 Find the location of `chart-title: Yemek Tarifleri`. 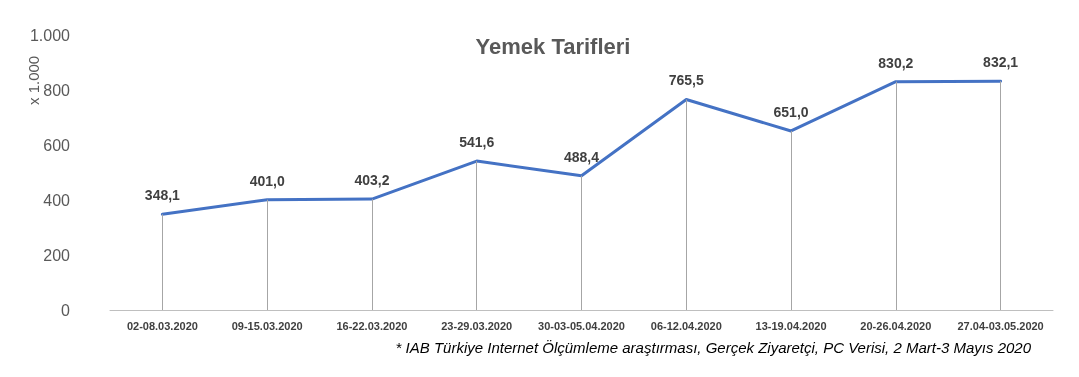

chart-title: Yemek Tarifleri is located at coordinates (553, 46).